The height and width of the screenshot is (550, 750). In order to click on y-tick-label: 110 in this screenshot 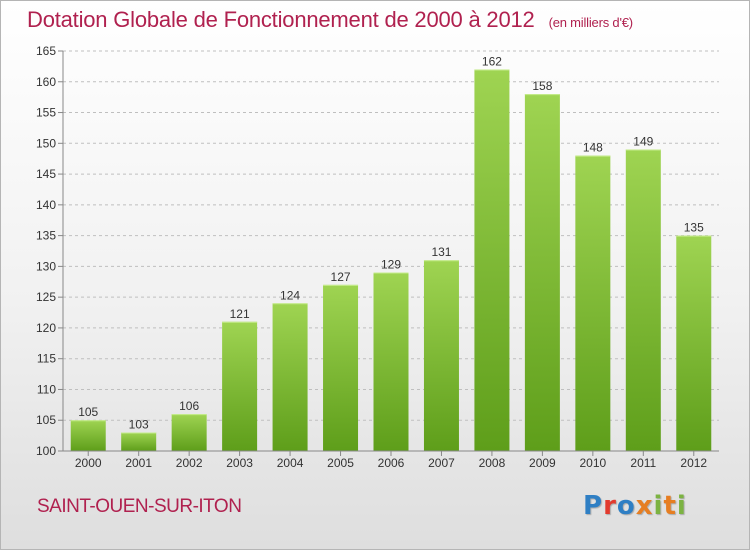, I will do `click(46, 389)`.